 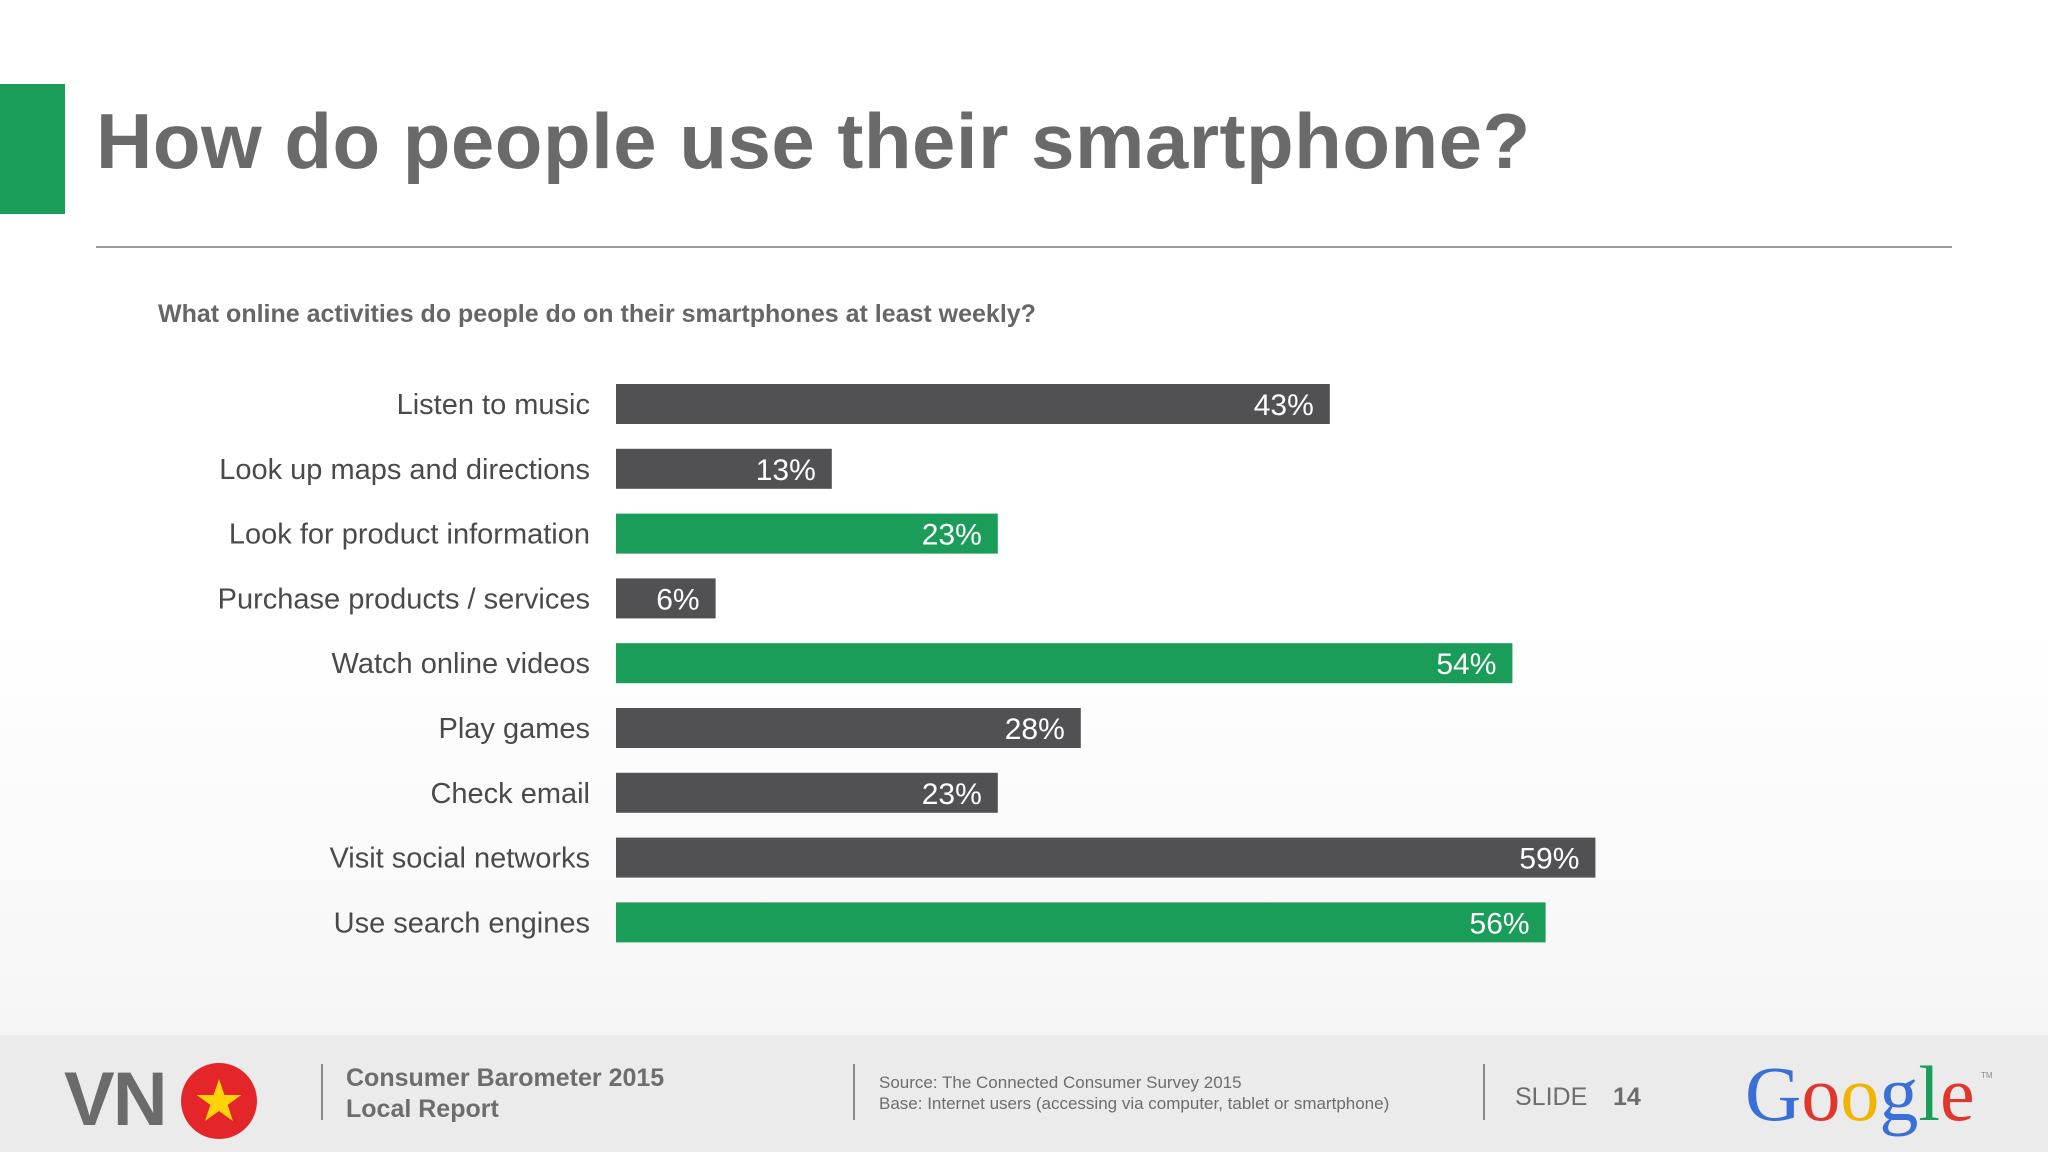 I want to click on value-label: 6%, so click(x=677, y=599).